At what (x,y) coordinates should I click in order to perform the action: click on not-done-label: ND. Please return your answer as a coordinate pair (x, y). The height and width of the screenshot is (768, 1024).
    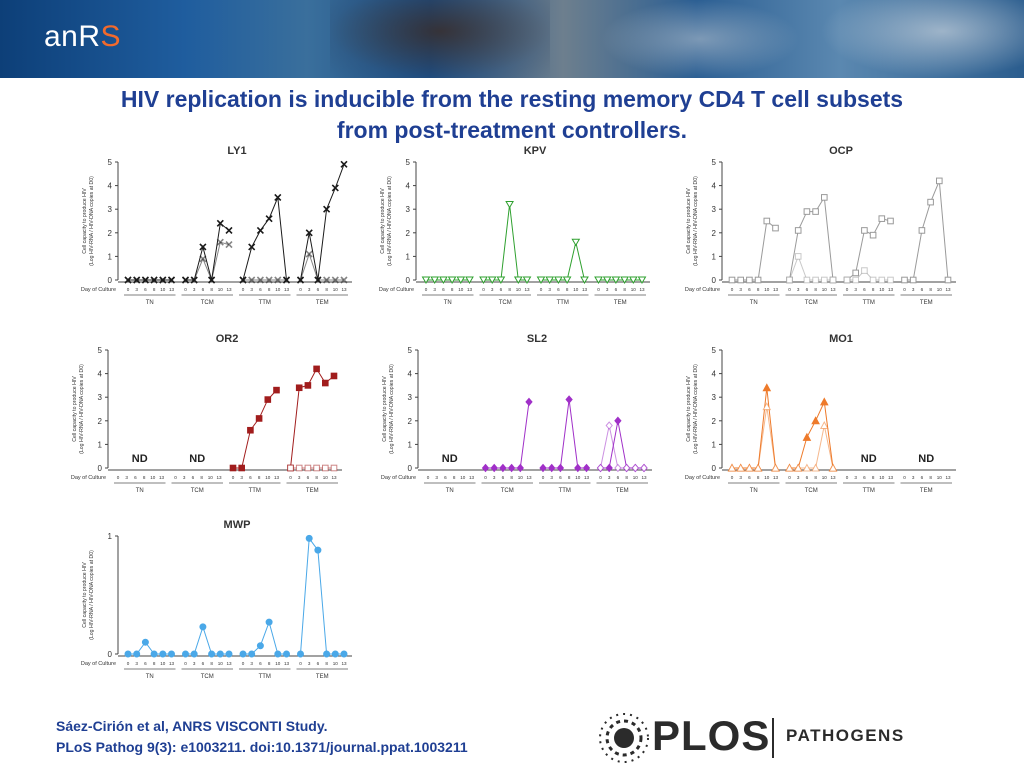
    Looking at the image, I should click on (926, 459).